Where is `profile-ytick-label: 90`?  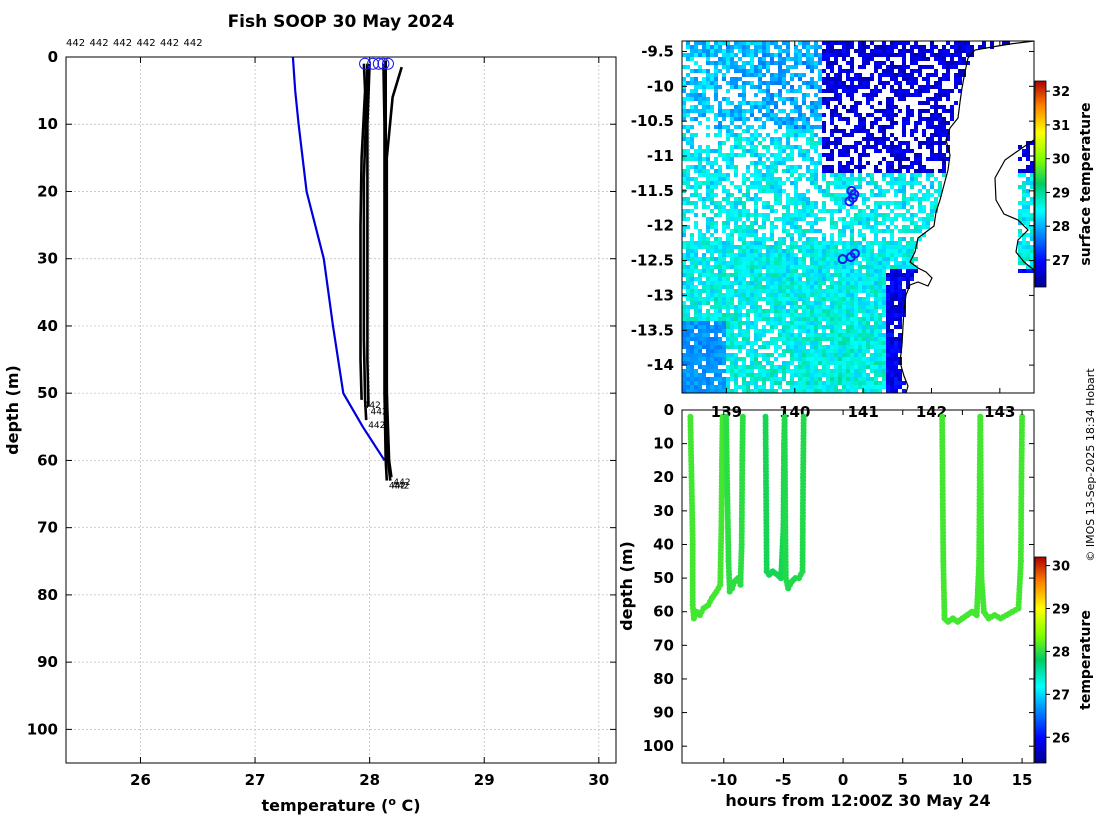 profile-ytick-label: 90 is located at coordinates (47, 662).